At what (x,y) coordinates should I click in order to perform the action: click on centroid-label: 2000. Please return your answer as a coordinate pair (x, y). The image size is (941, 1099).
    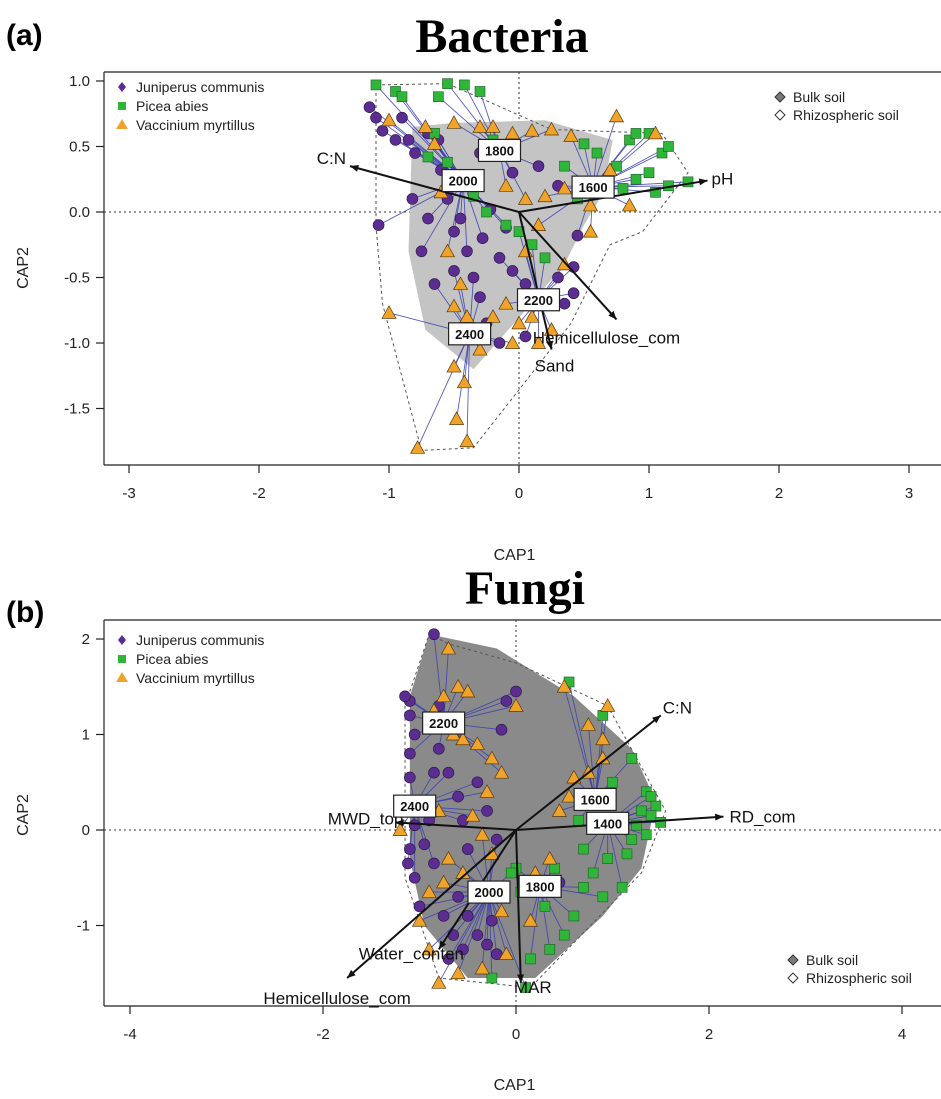
    Looking at the image, I should click on (463, 181).